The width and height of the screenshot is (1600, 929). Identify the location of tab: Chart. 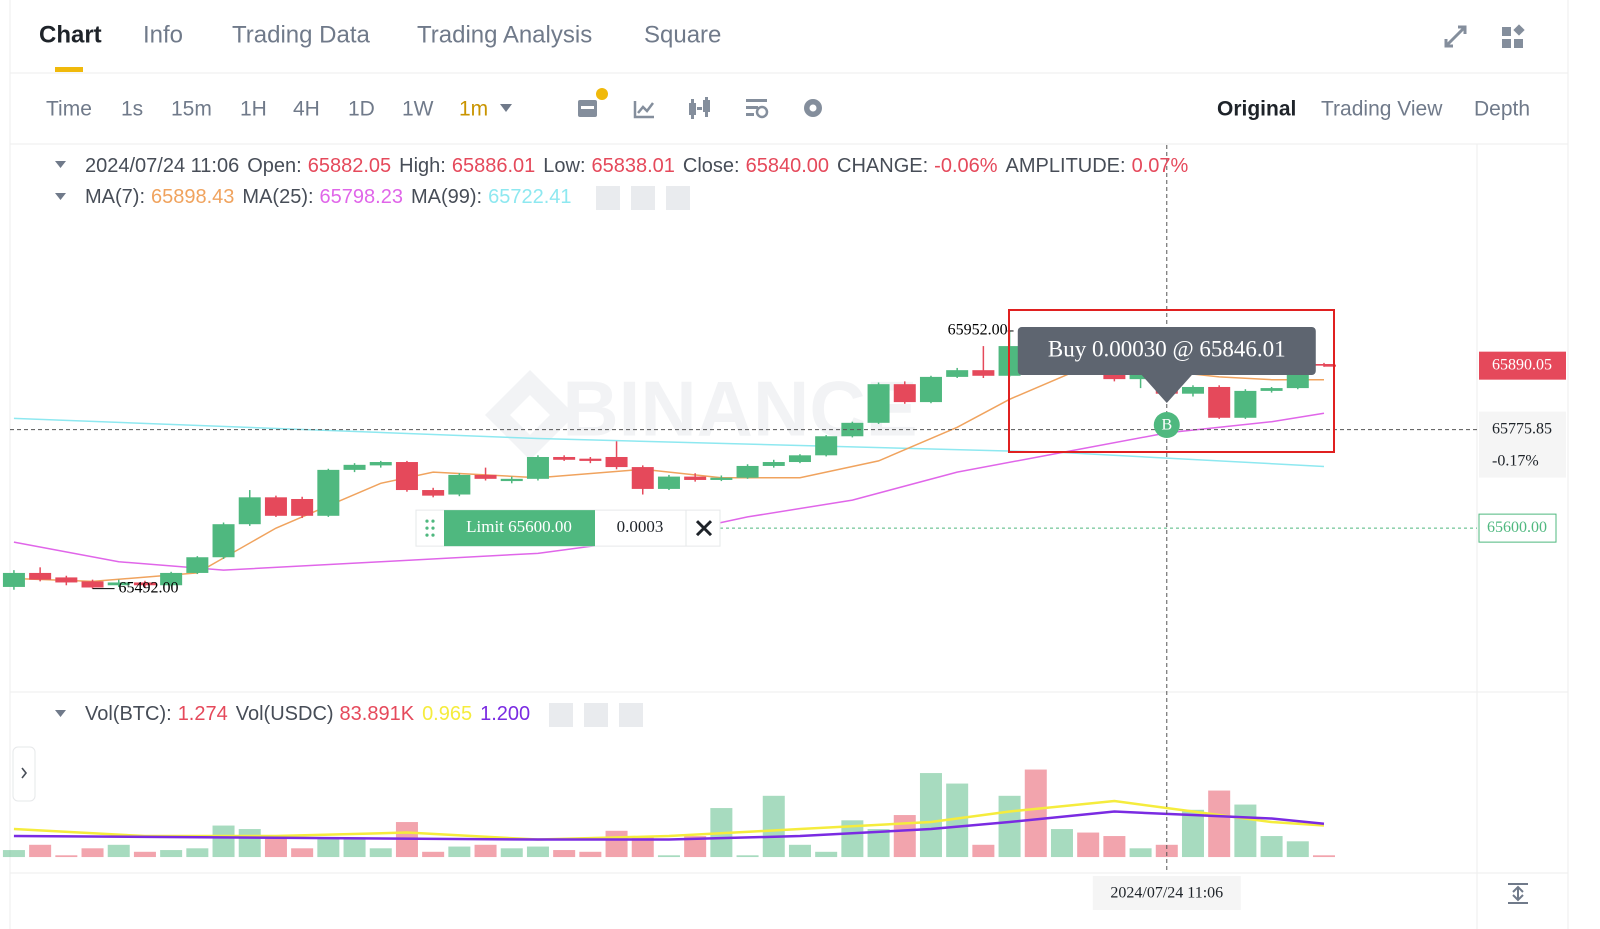
(70, 34).